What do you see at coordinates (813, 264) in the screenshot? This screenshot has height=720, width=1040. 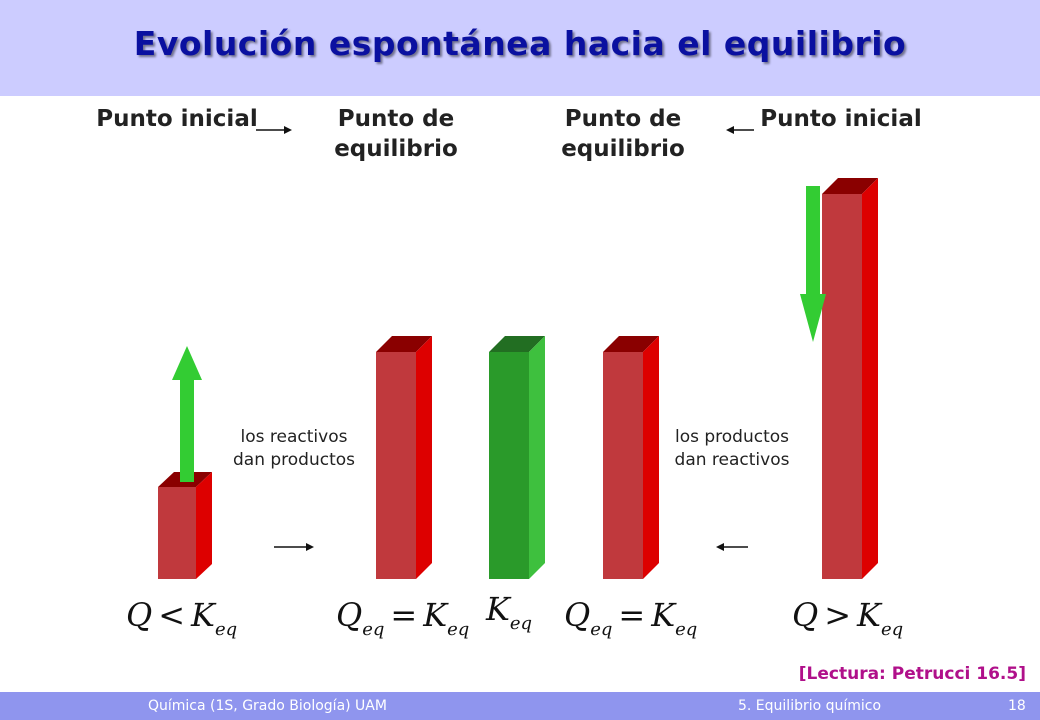 I see `green-down-arrow-icon` at bounding box center [813, 264].